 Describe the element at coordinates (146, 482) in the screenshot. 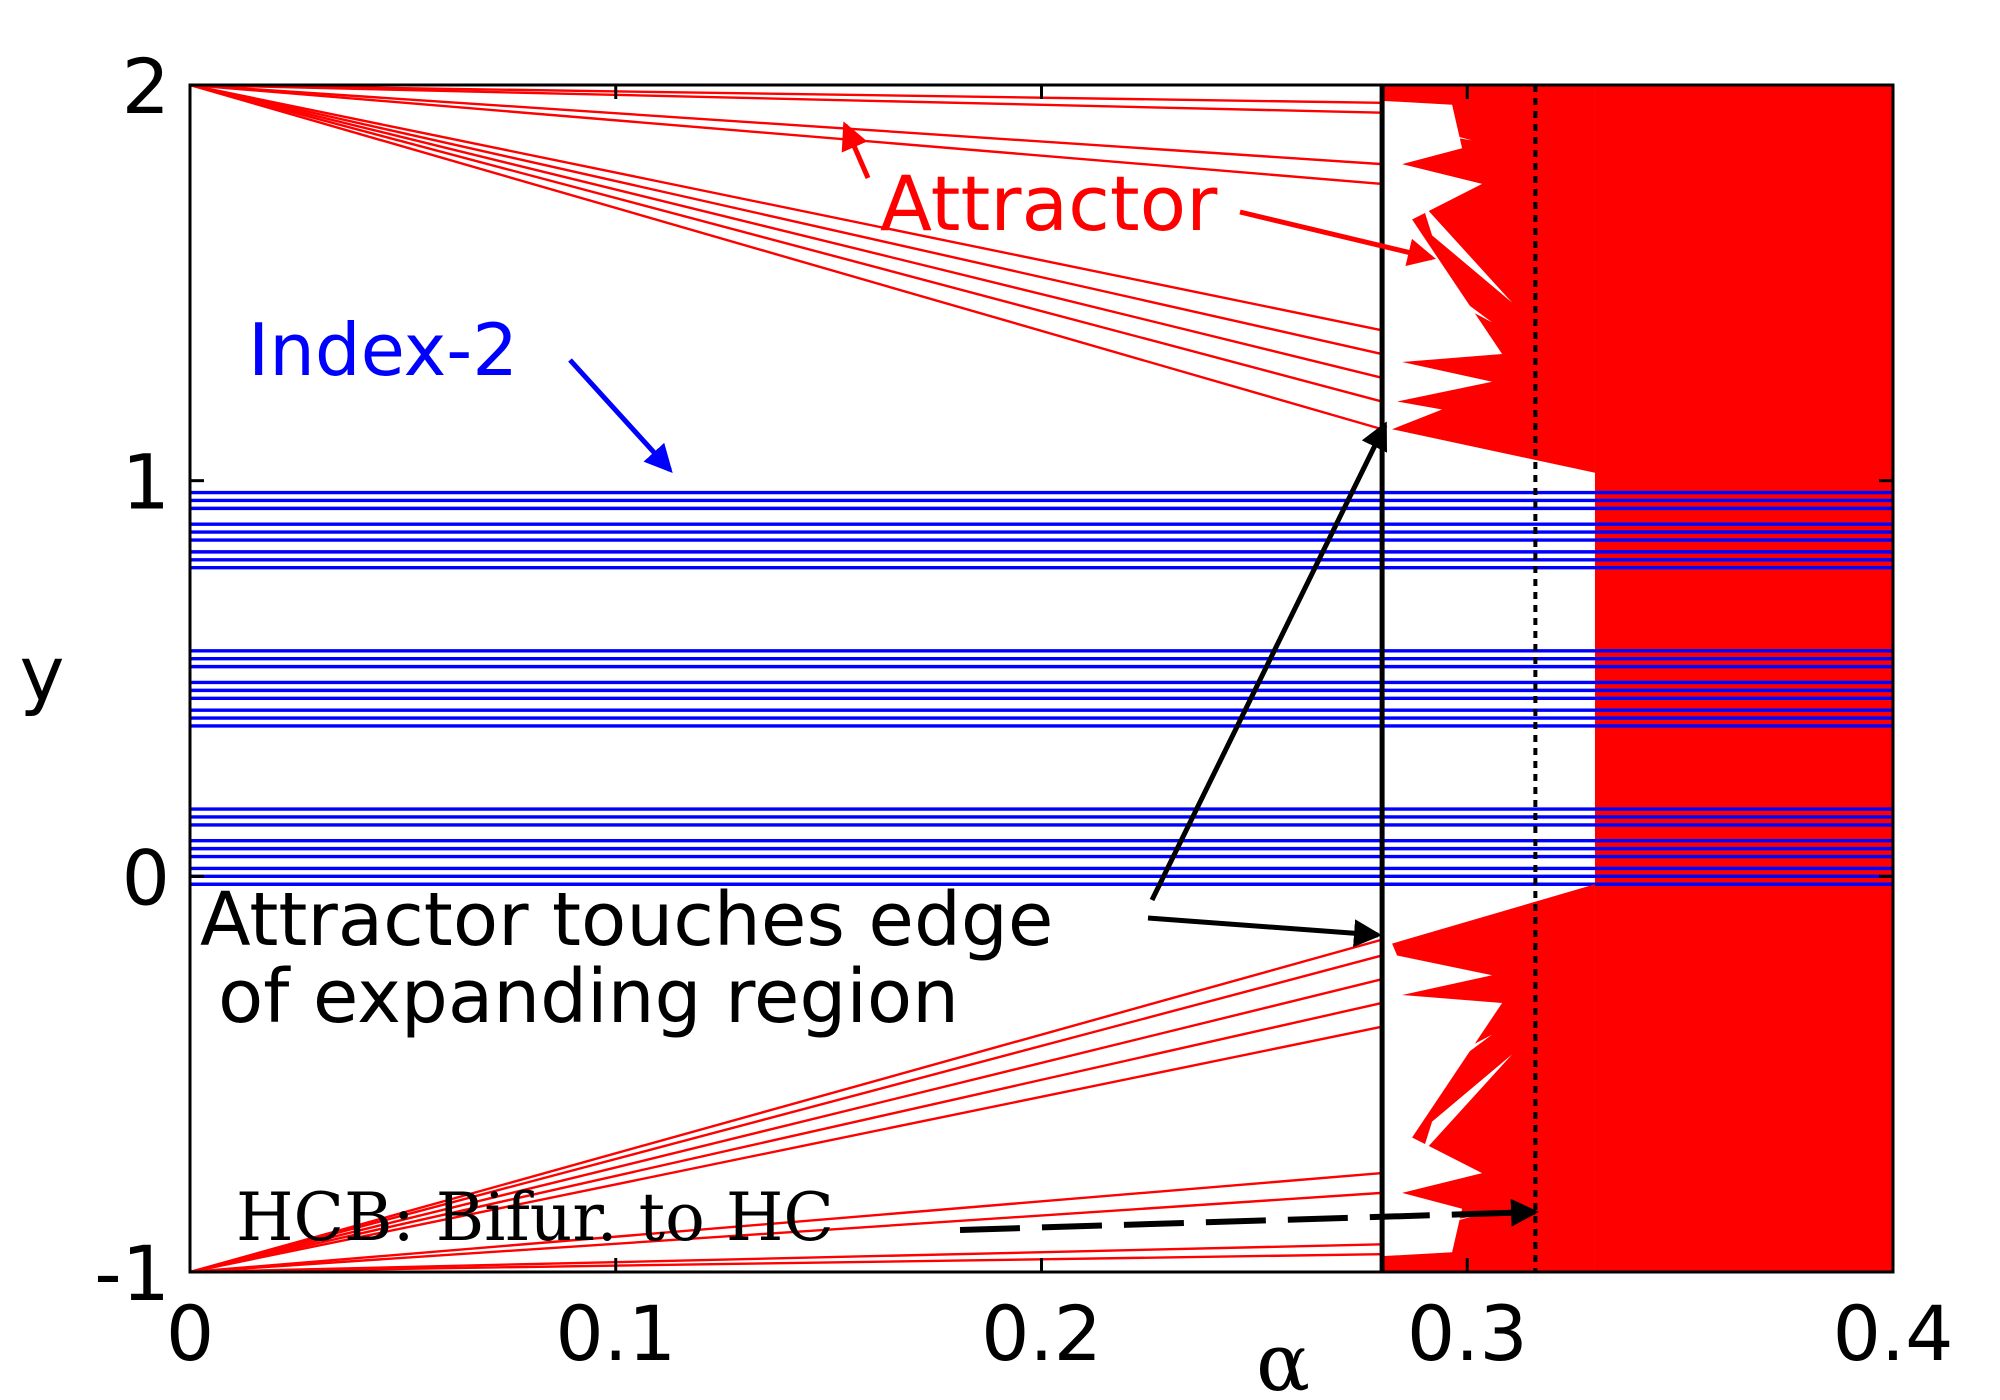

I see `y-tick-label: 1` at that location.